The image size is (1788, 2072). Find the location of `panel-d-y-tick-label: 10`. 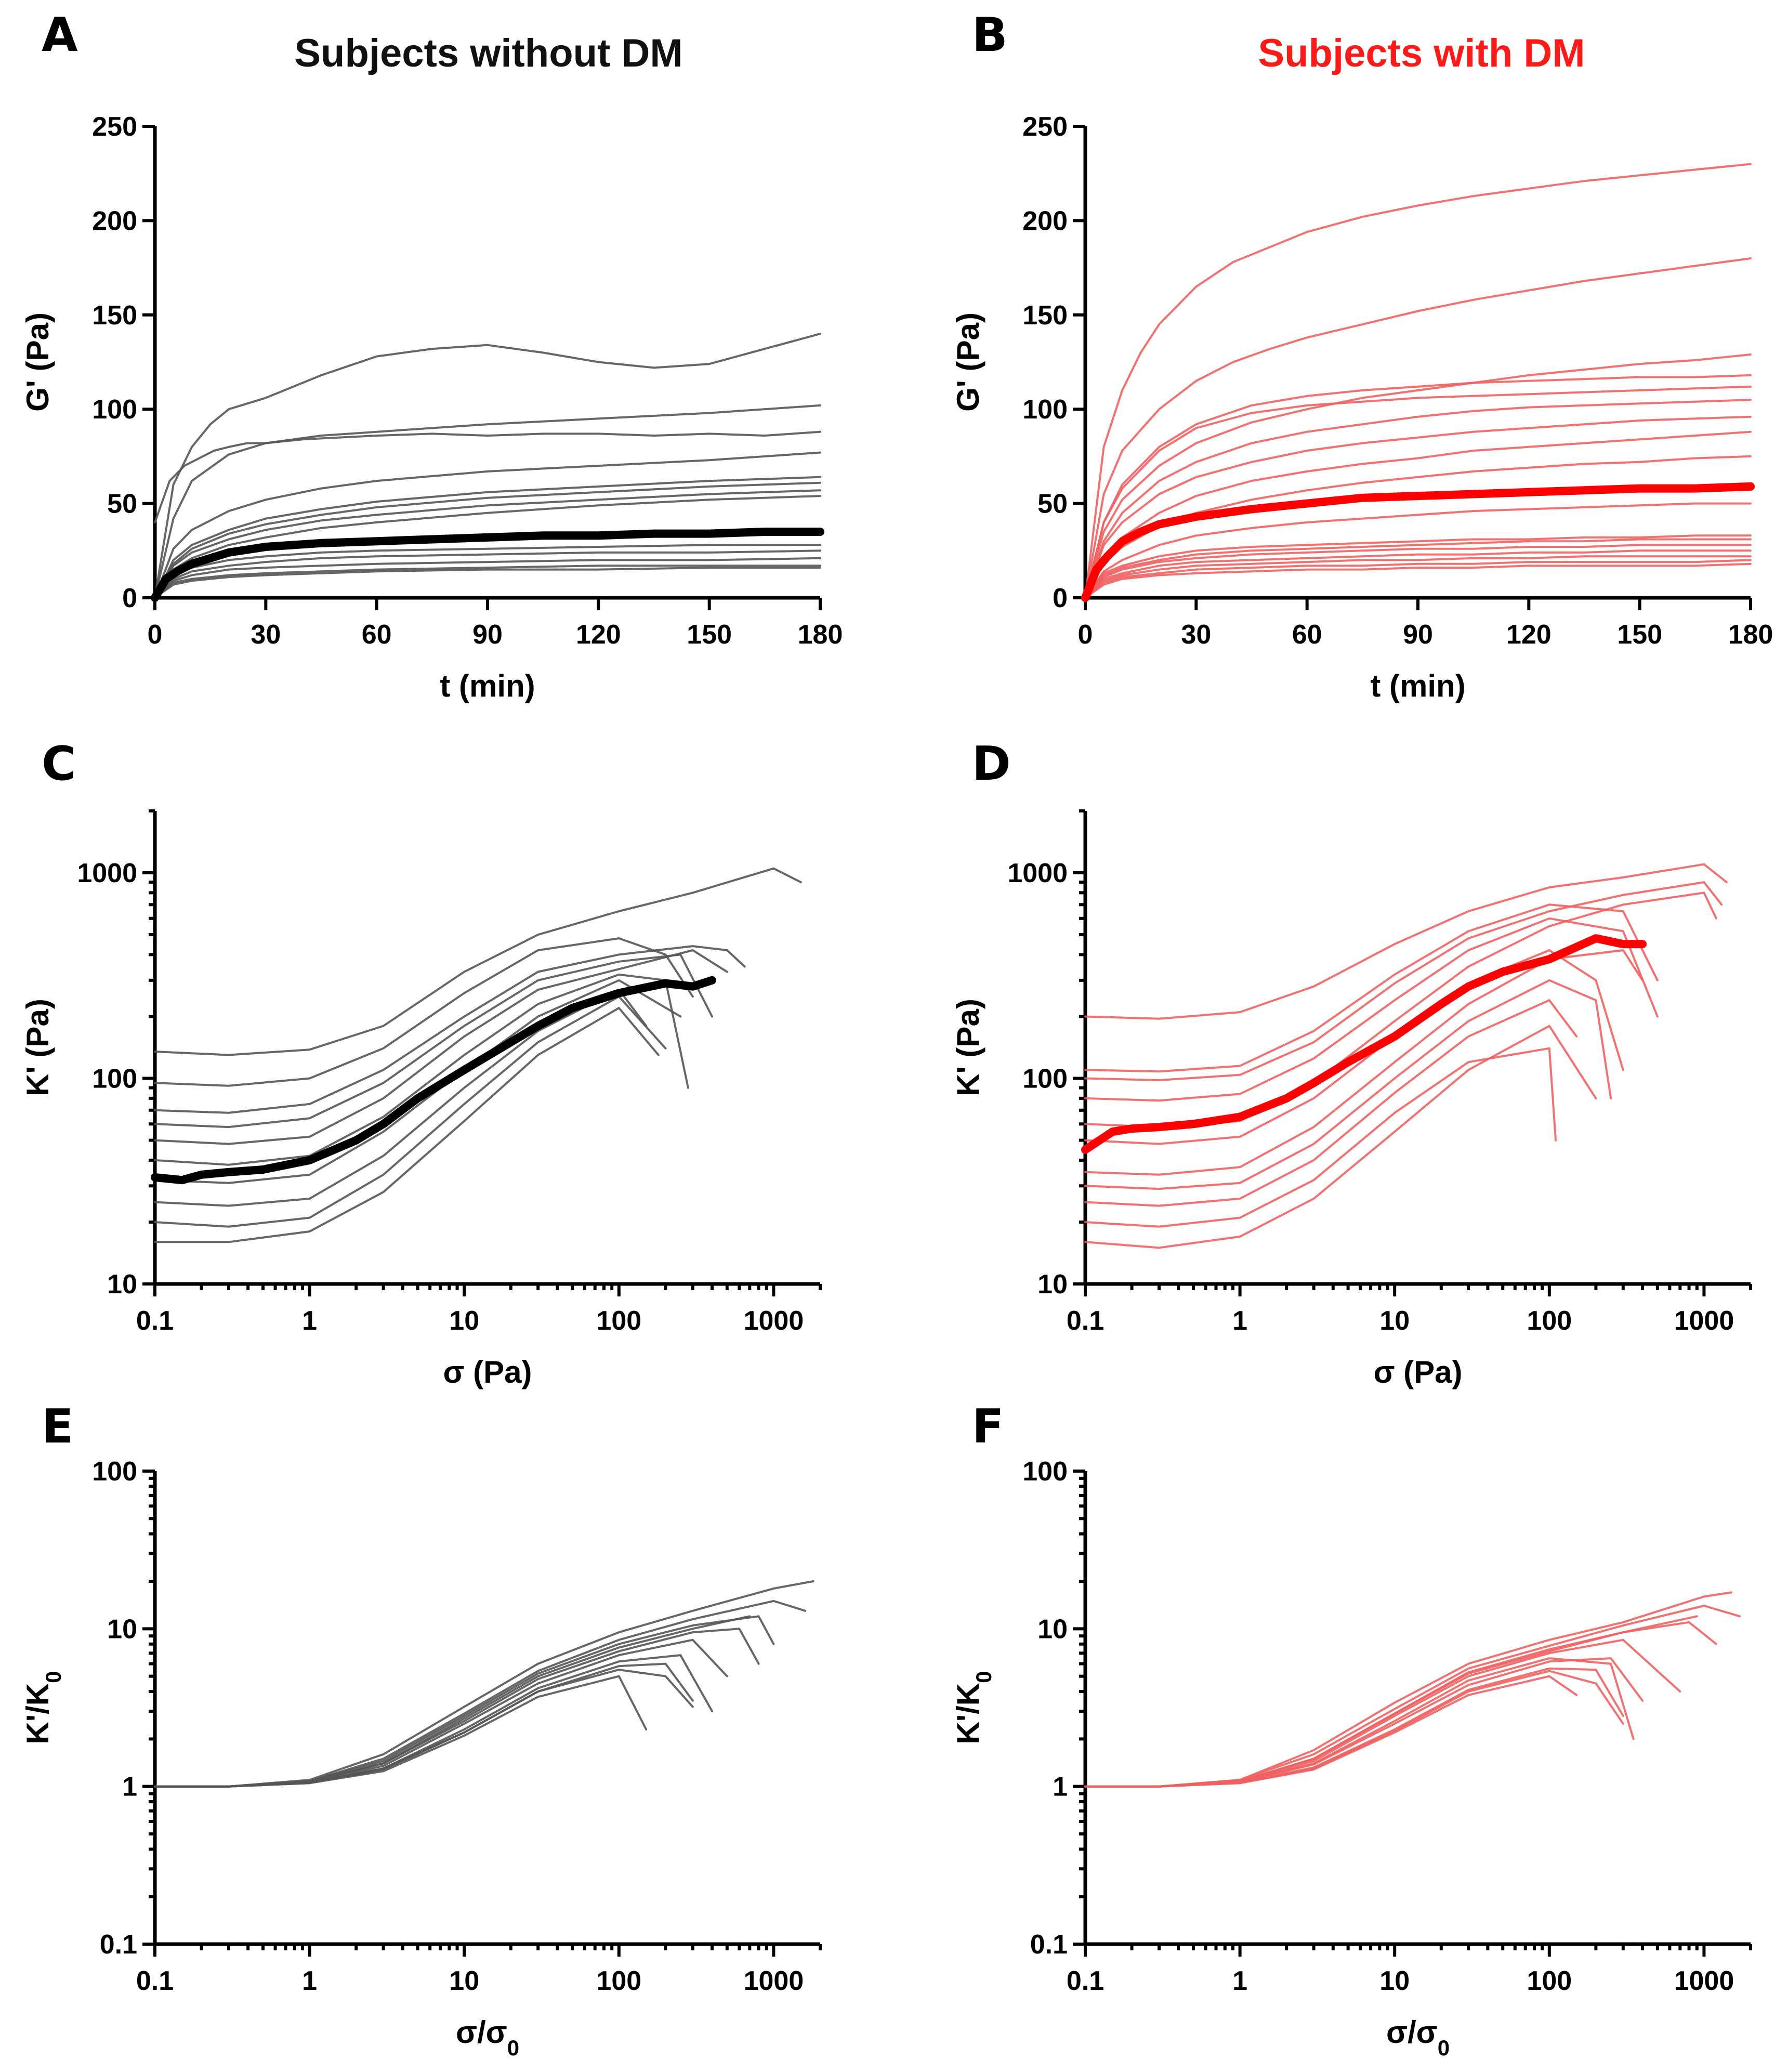

panel-d-y-tick-label: 10 is located at coordinates (1052, 1284).